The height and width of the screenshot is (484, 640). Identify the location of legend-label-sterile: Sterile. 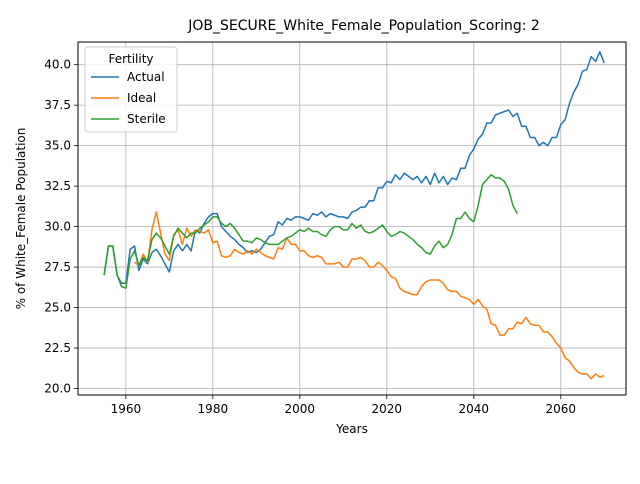
(146, 119).